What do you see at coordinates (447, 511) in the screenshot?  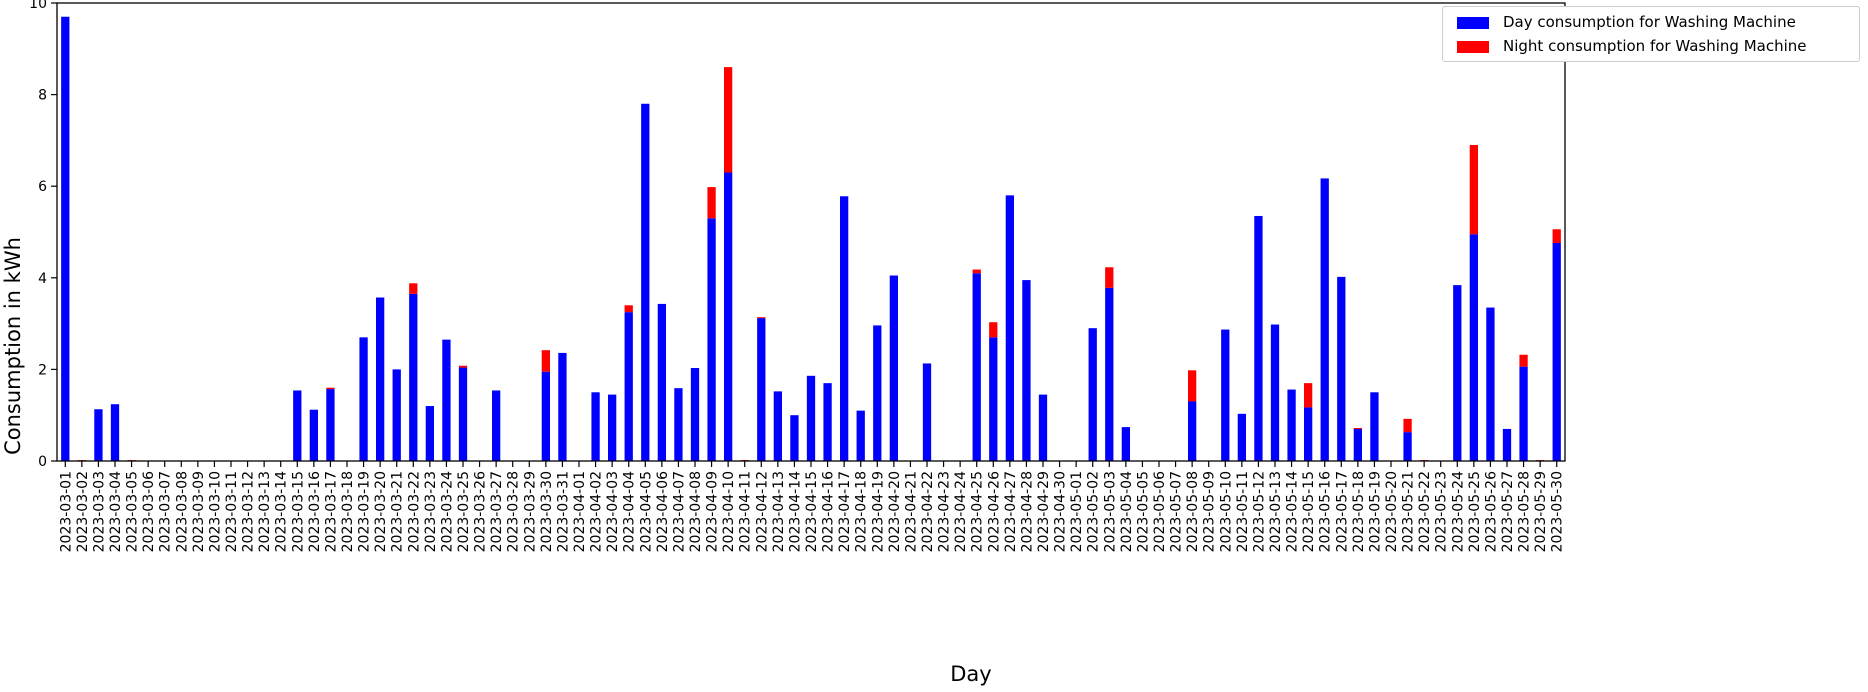 I see `x-tick-label: 2023-03-24` at bounding box center [447, 511].